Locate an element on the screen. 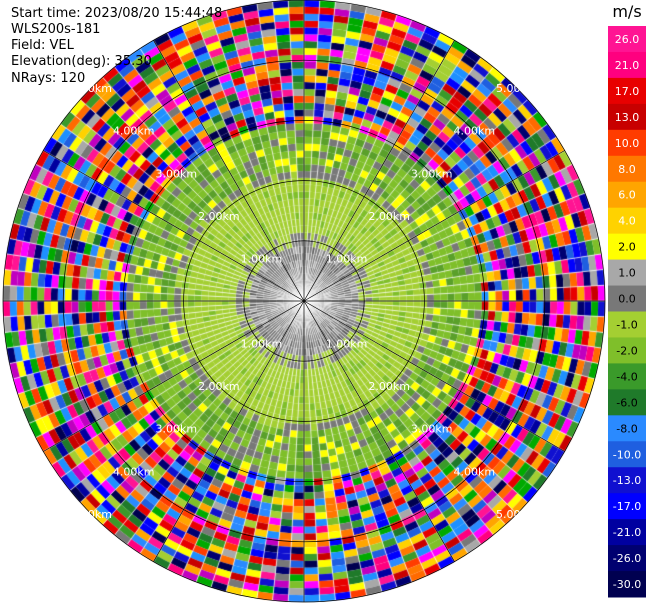 The image size is (647, 607). colorbar-tick-label: -21.0 is located at coordinates (627, 532).